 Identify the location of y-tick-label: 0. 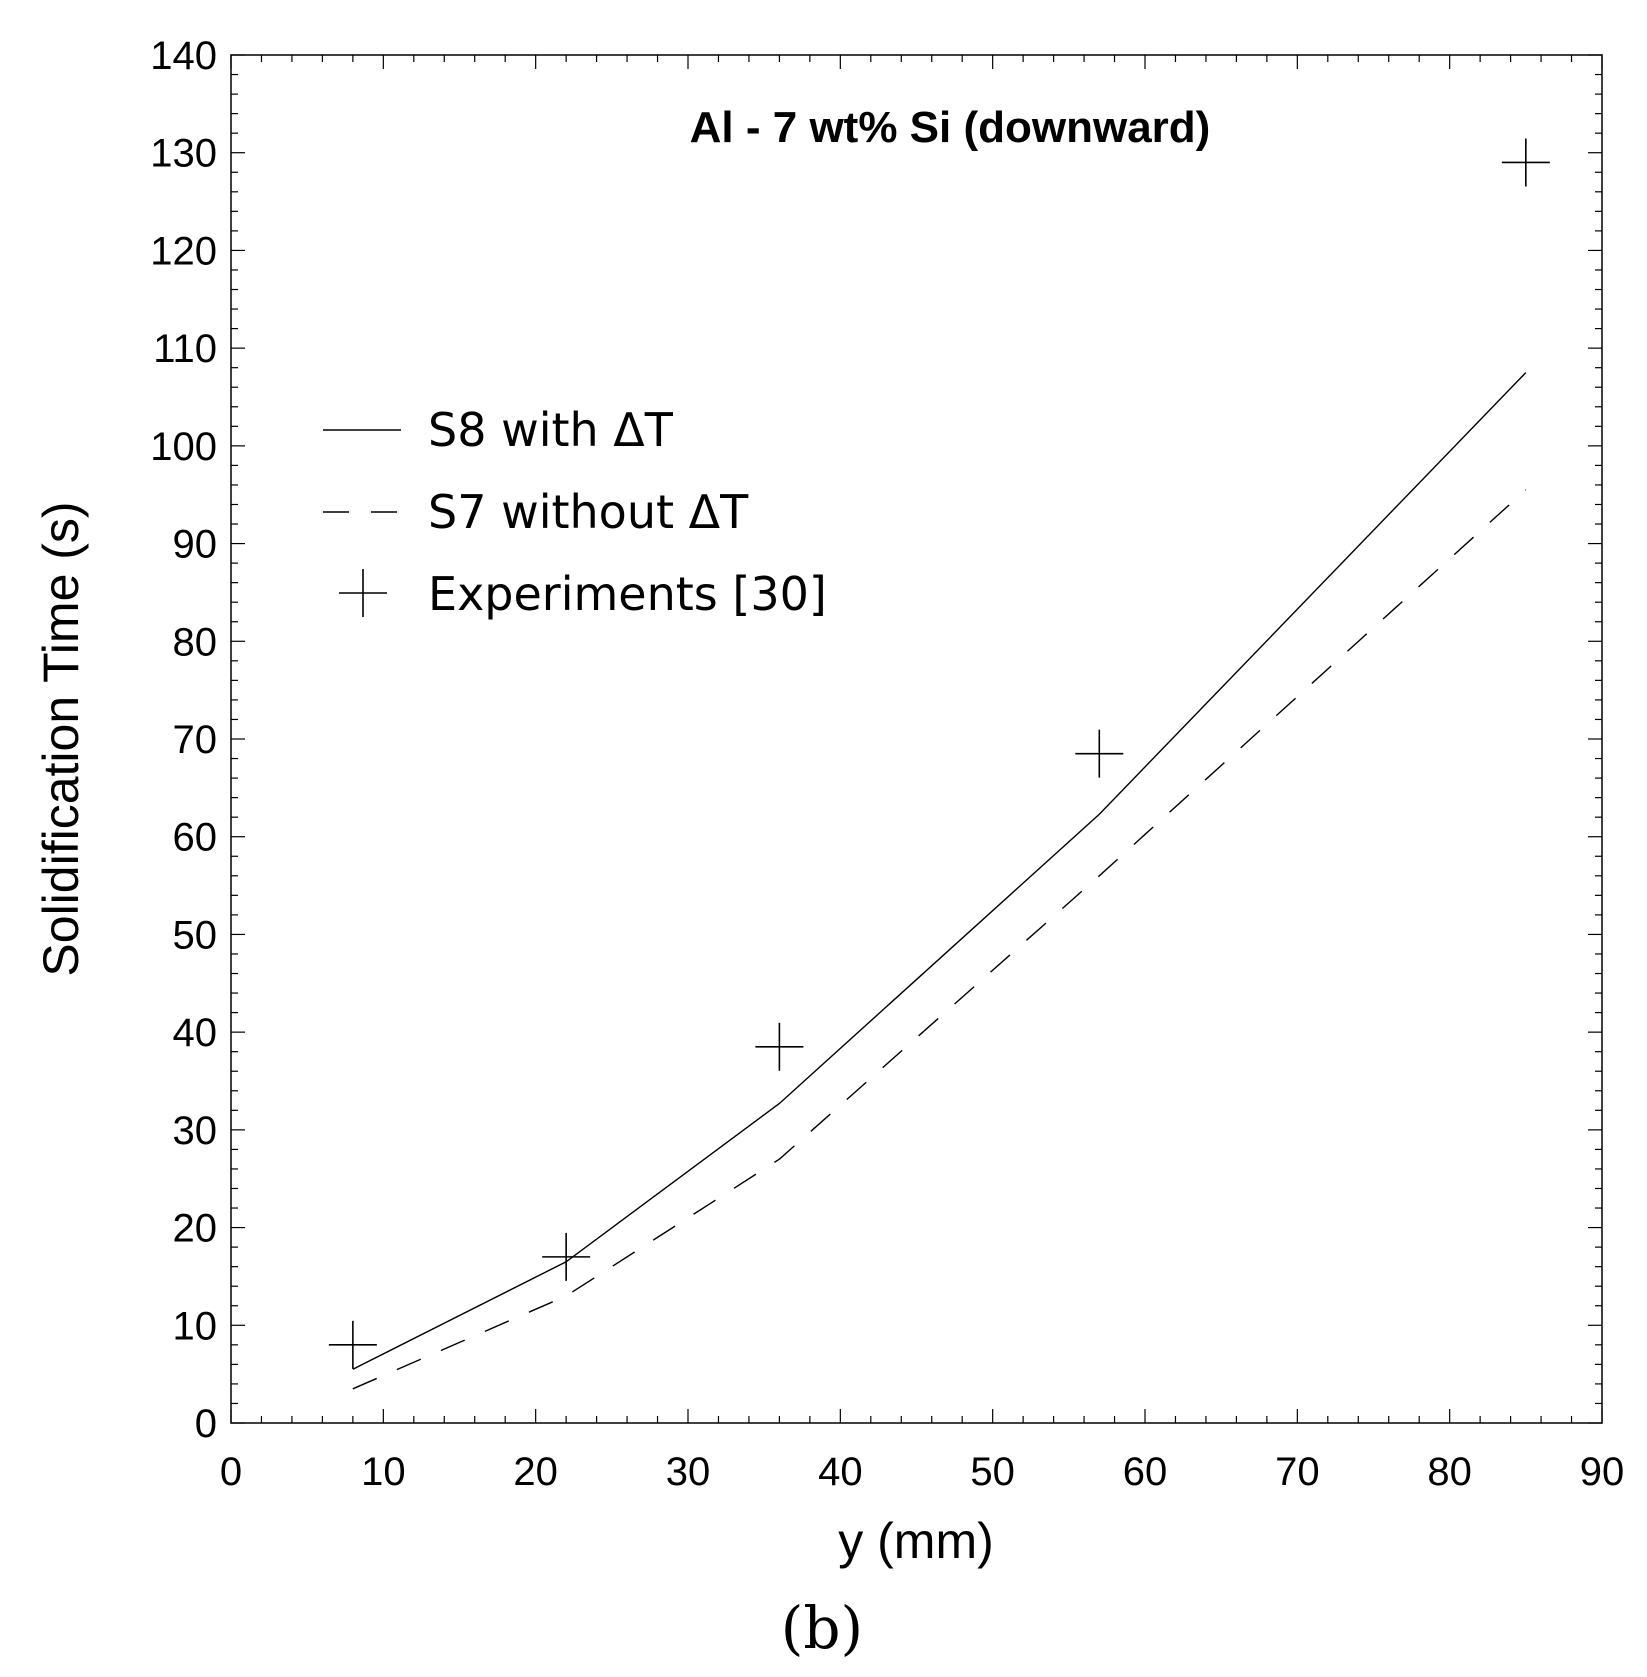
(206, 1424).